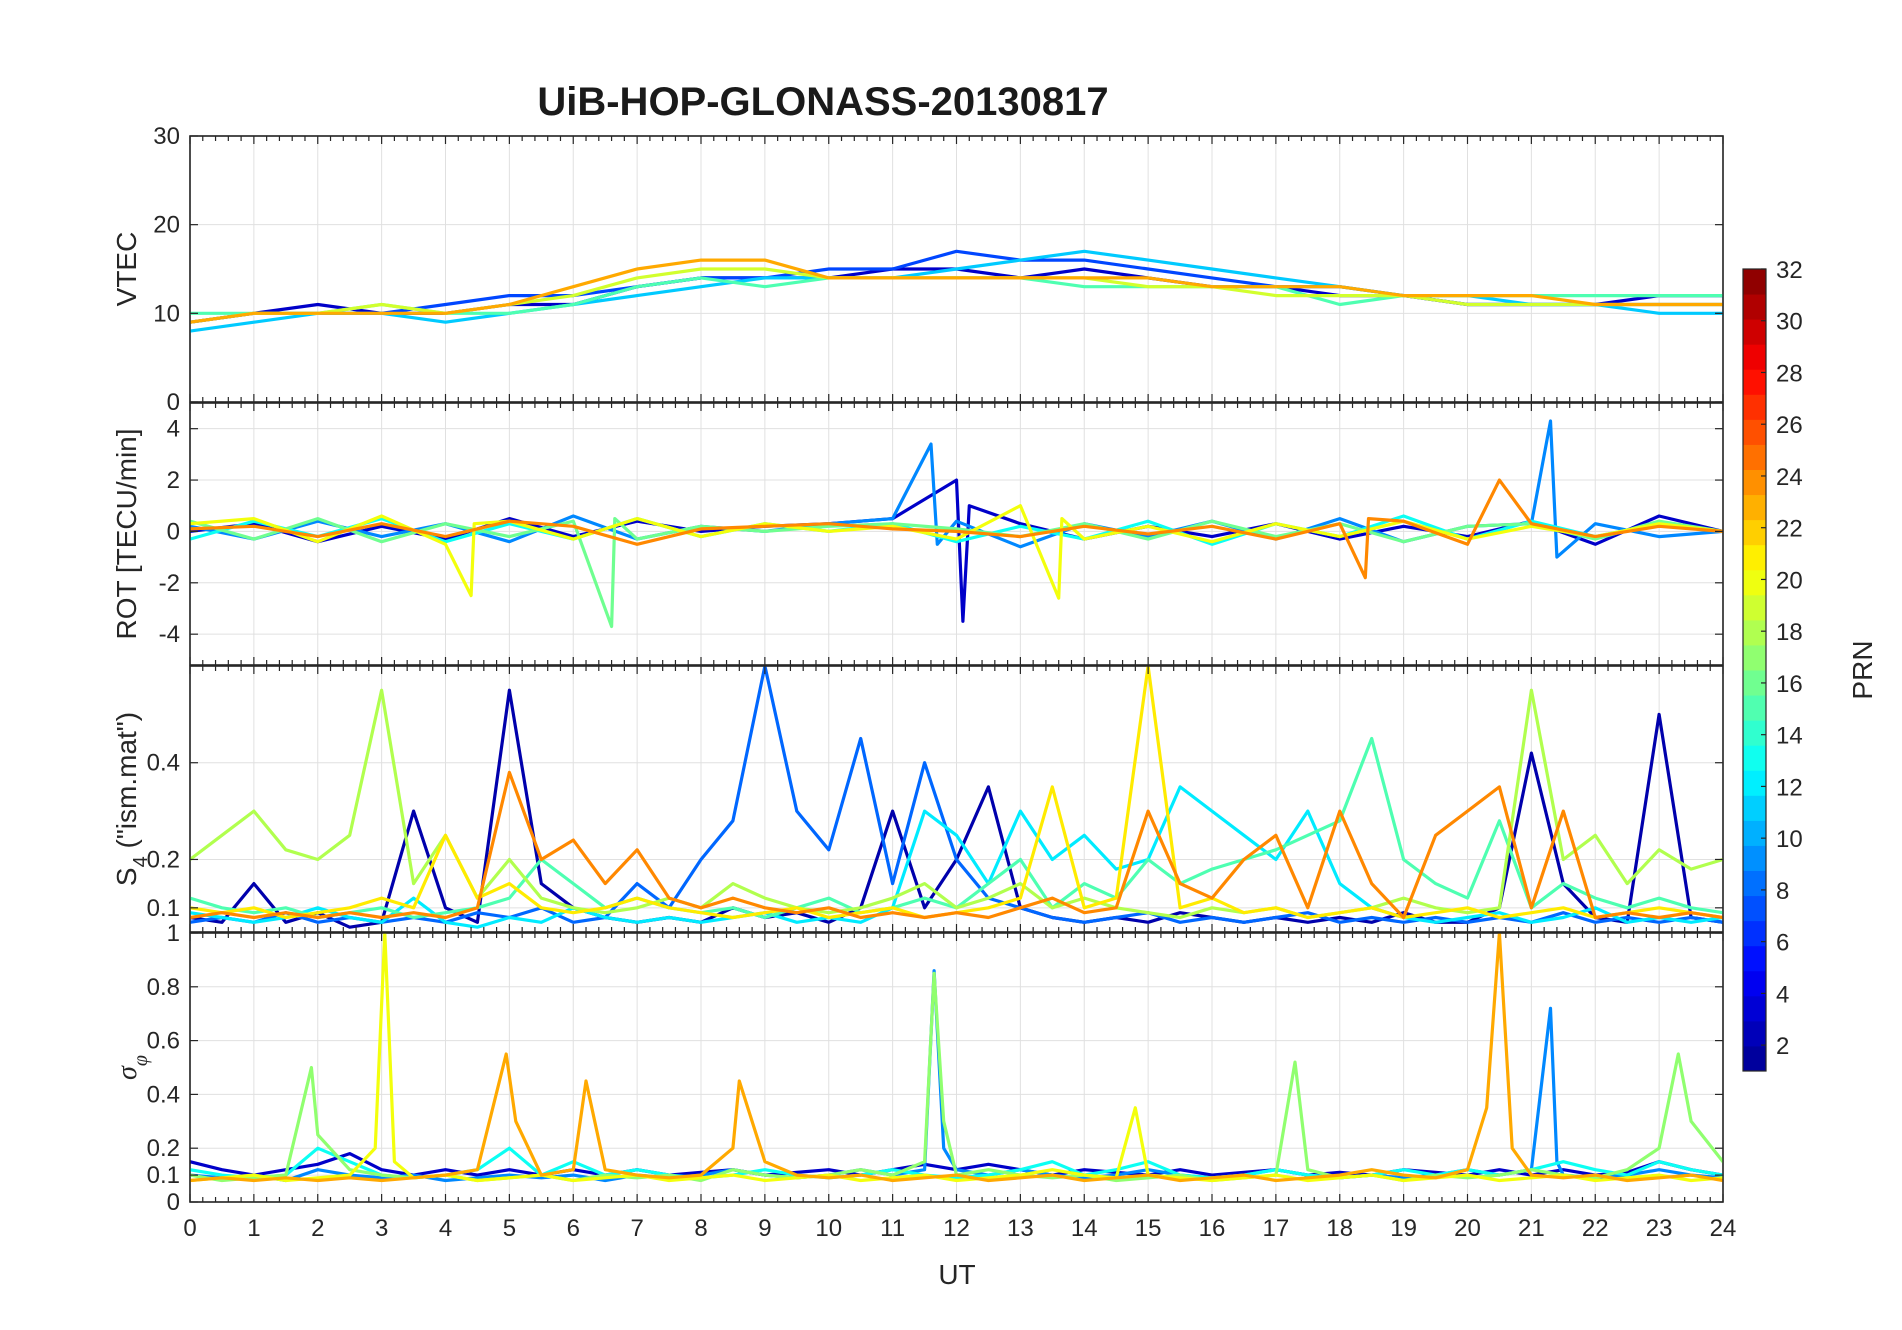 The width and height of the screenshot is (1902, 1330). I want to click on x-tick-label: 12, so click(956, 1228).